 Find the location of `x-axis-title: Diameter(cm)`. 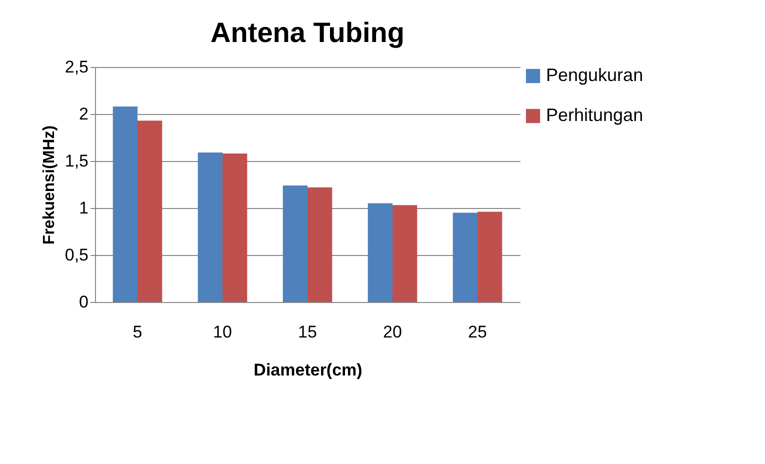

x-axis-title: Diameter(cm) is located at coordinates (308, 370).